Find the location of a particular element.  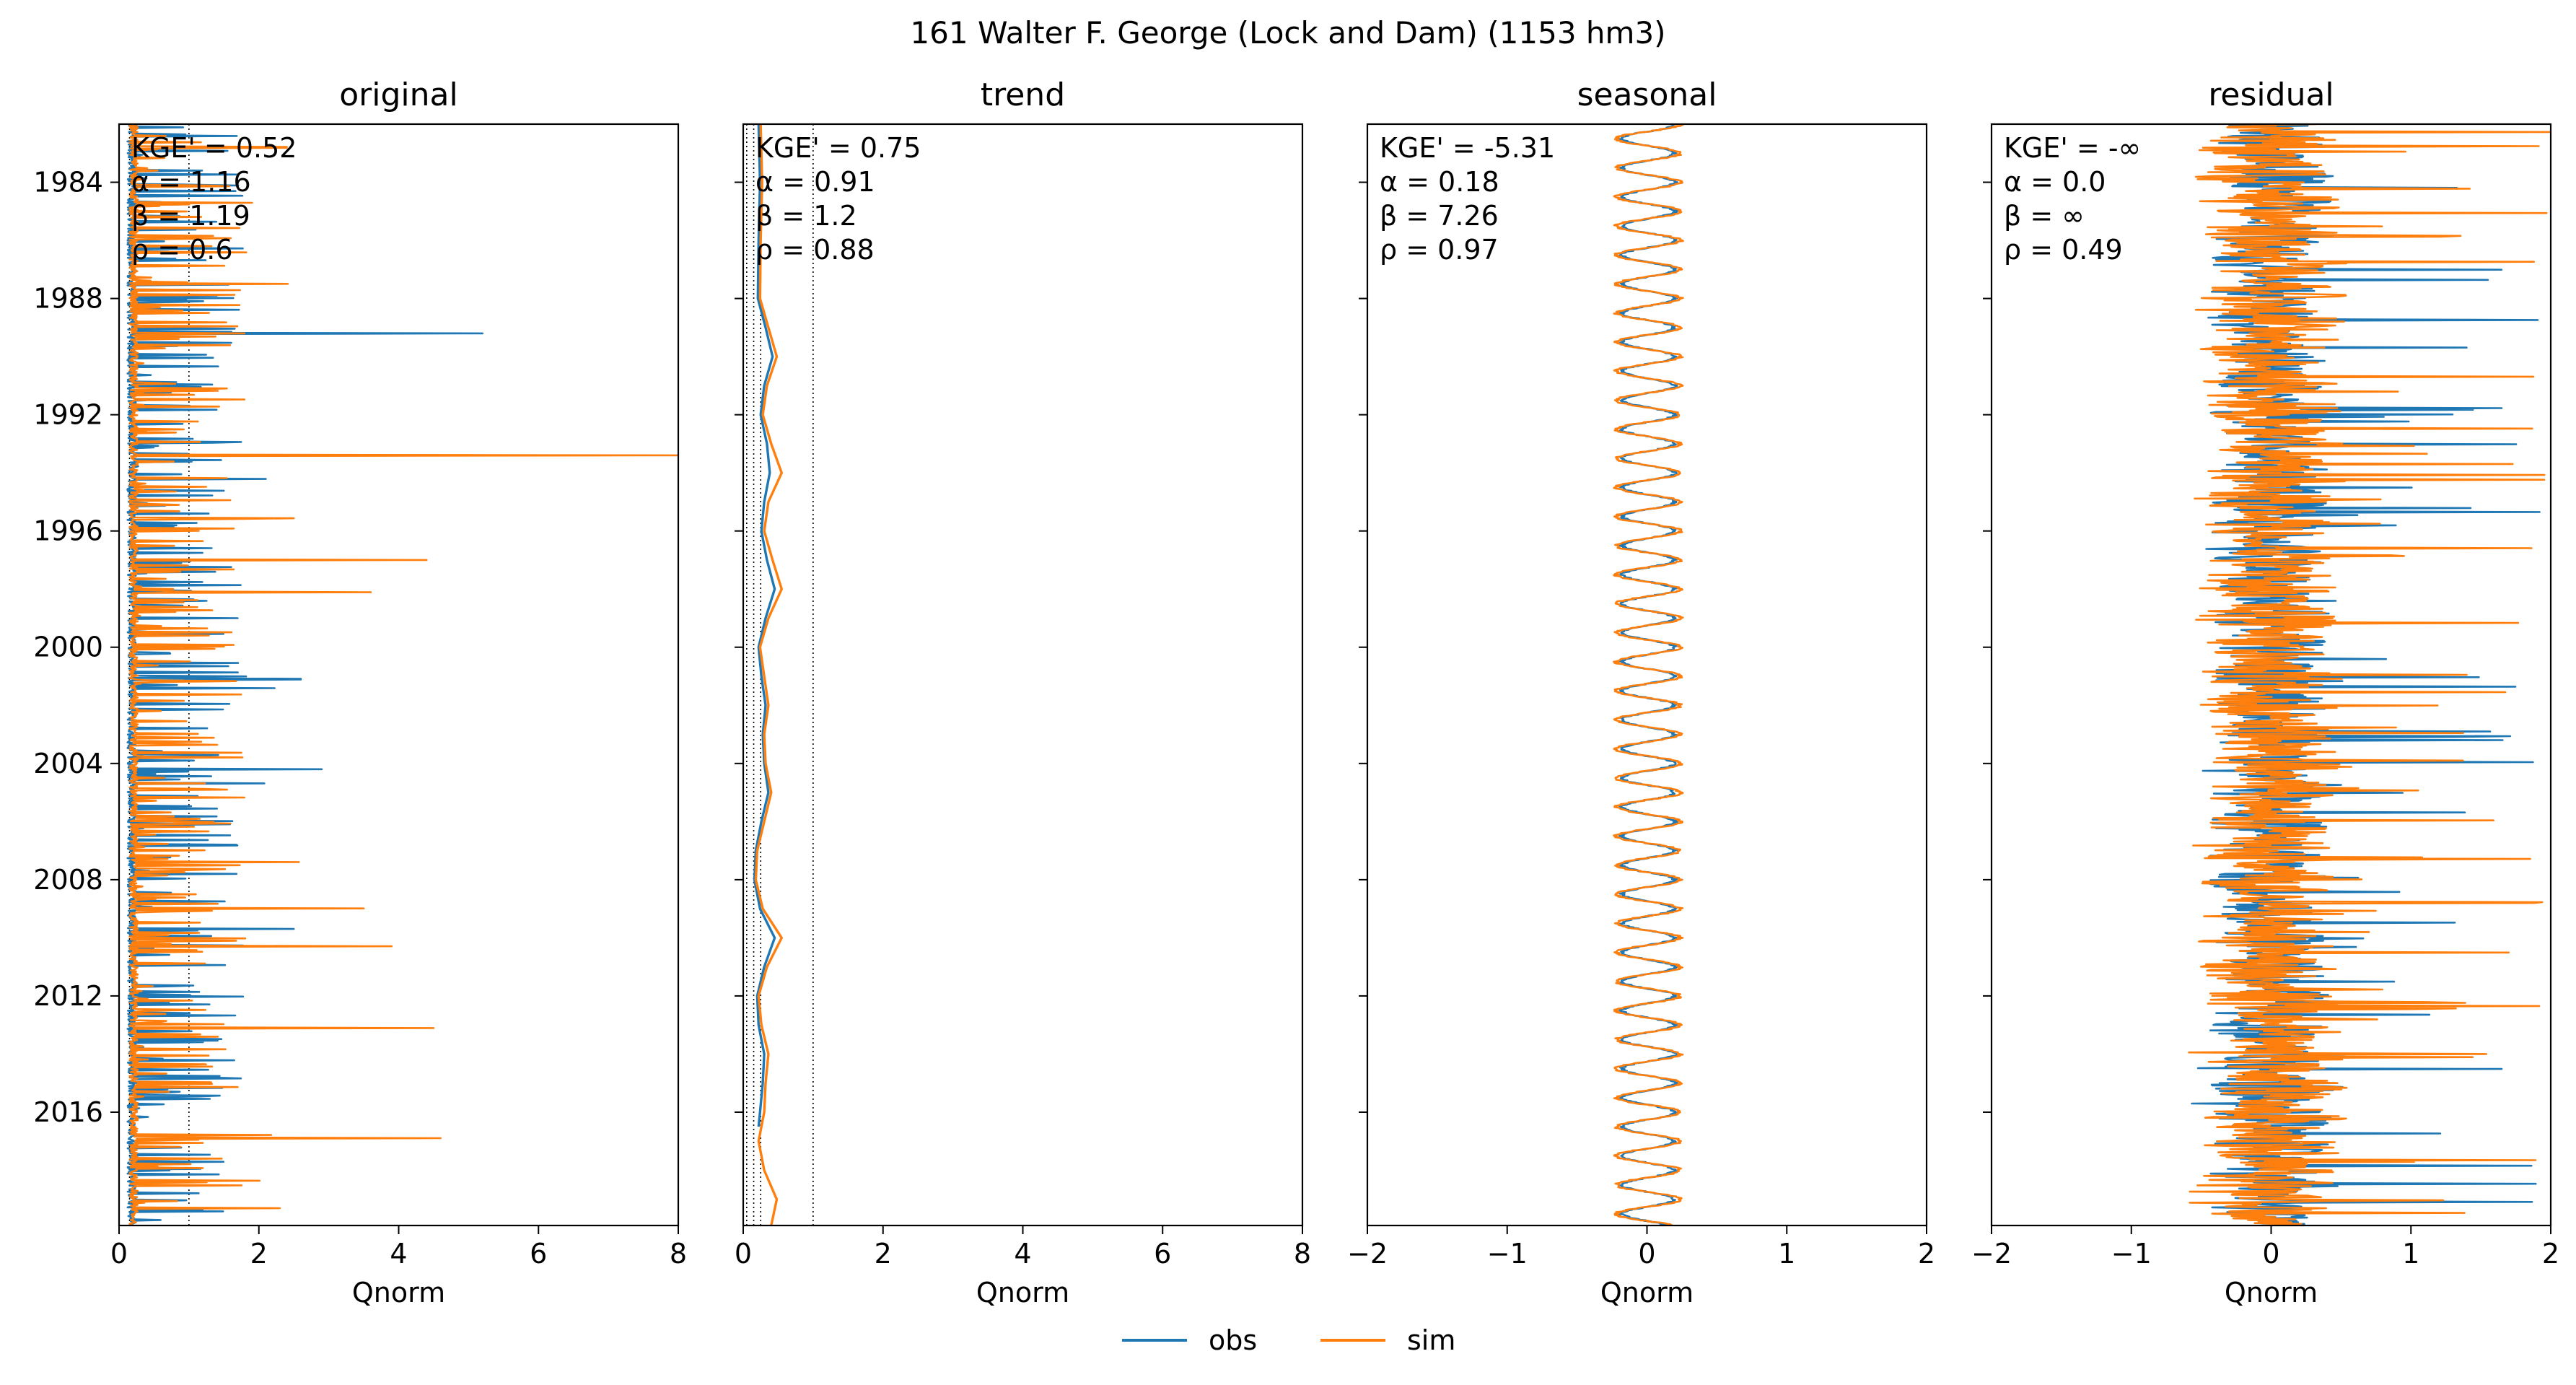

x-axis-label-trend: Qnorm is located at coordinates (1023, 1292).